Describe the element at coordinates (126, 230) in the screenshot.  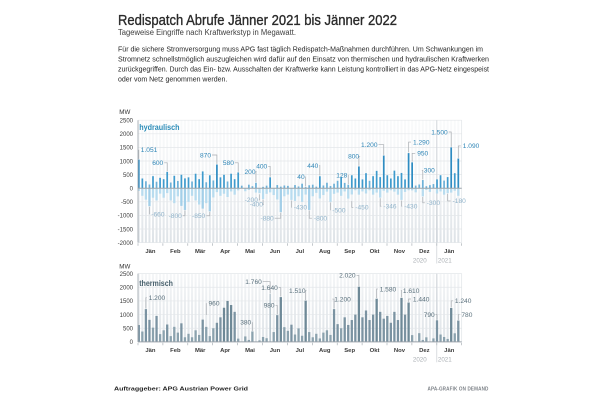
I see `svg-text: -1500` at that location.